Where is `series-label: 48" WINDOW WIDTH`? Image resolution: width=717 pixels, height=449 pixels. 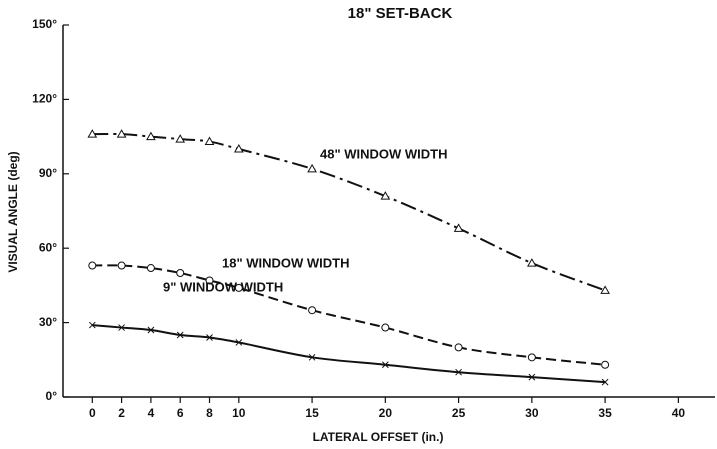
series-label: 48" WINDOW WIDTH is located at coordinates (384, 153).